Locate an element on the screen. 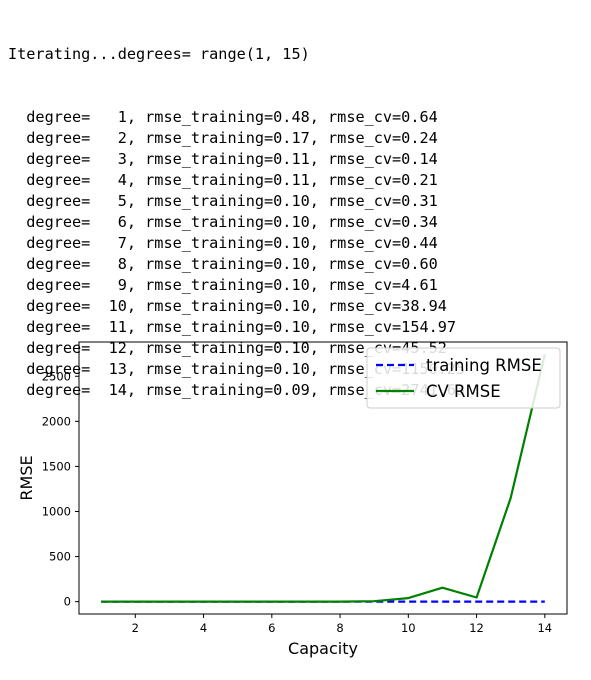 The image size is (591, 680). y-axis-label: RMSE is located at coordinates (26, 477).